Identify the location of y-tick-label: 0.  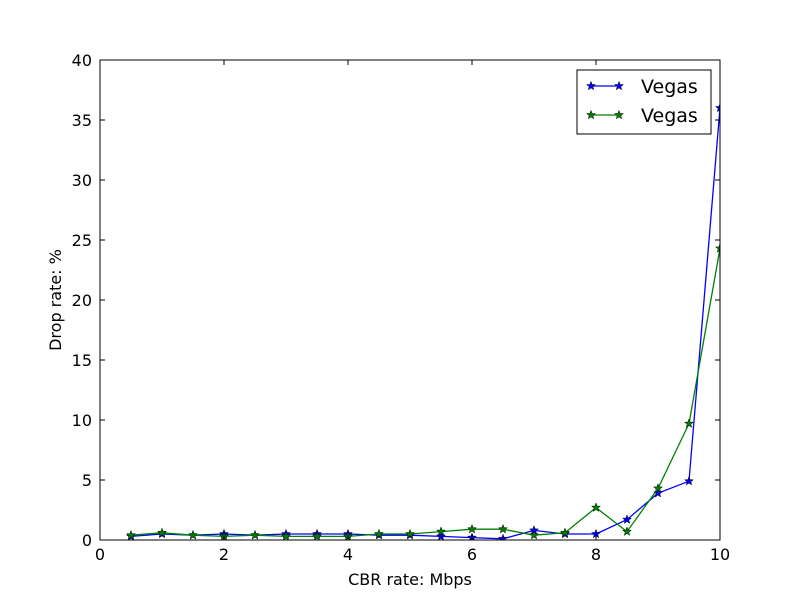
(87, 540).